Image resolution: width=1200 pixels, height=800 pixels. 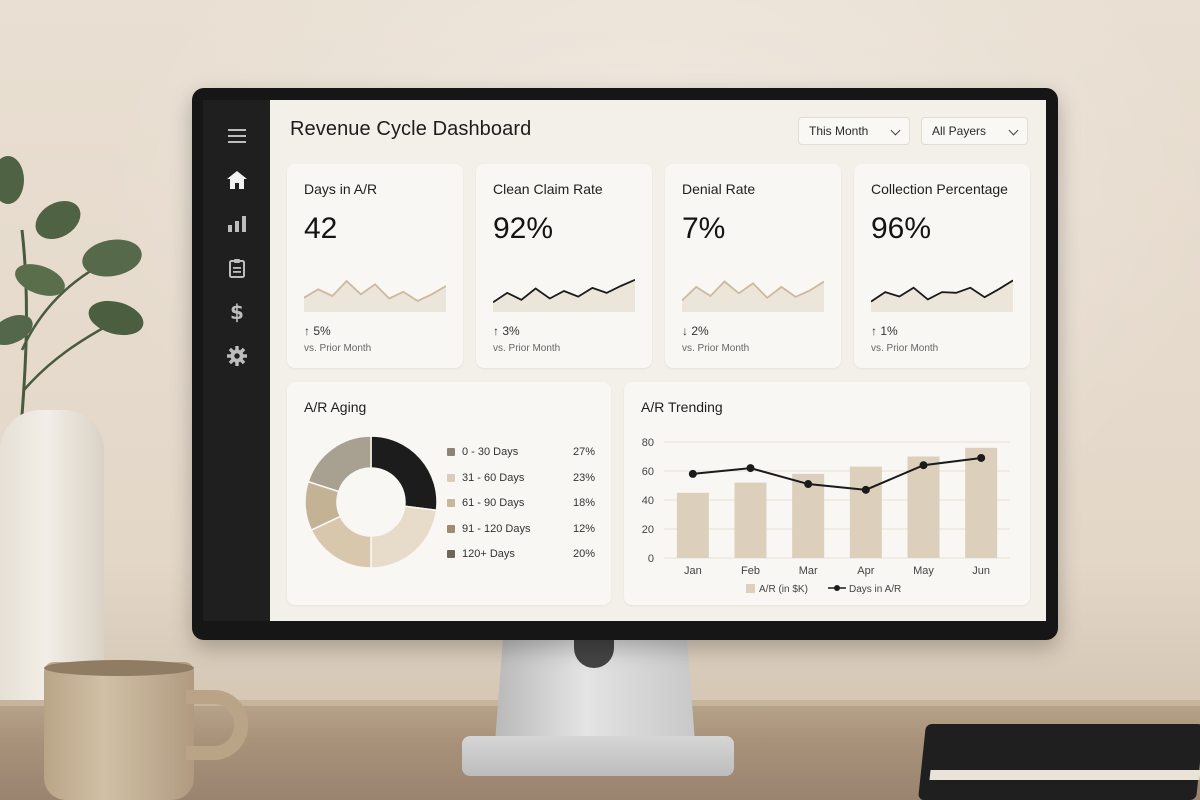 I want to click on ar-trending-chart: 0 20 40 60 80 Jan Feb Mar Apr May Jun, so click(x=826, y=507).